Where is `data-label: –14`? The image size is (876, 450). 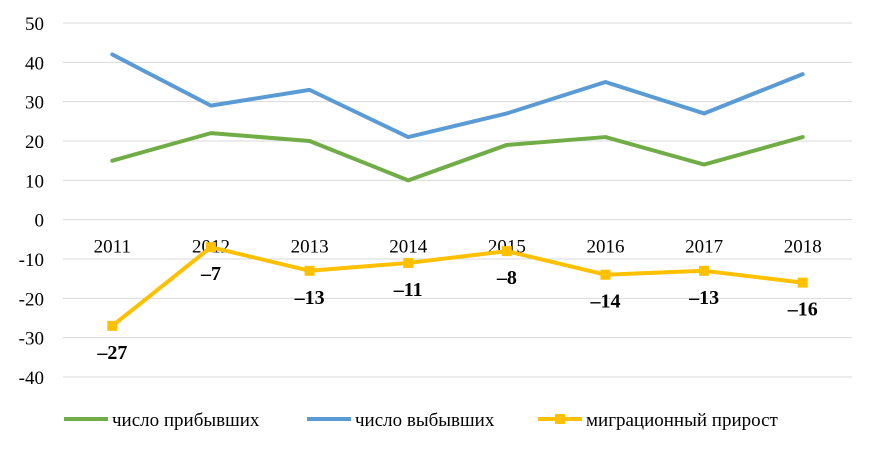 data-label: –14 is located at coordinates (604, 302).